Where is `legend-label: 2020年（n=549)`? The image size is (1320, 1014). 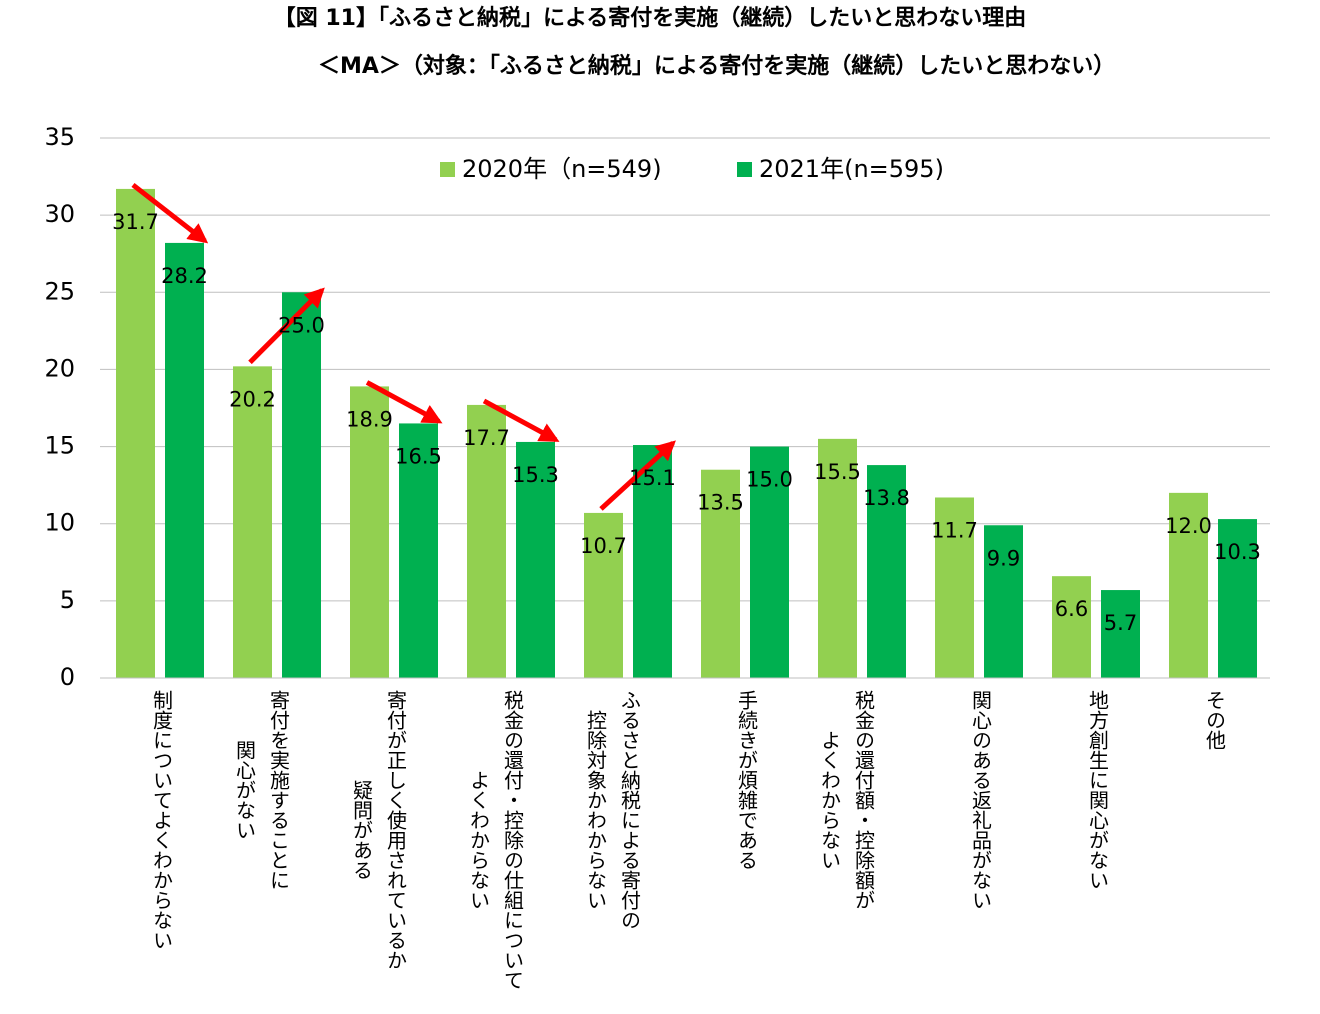
legend-label: 2020年（n=549) is located at coordinates (562, 169).